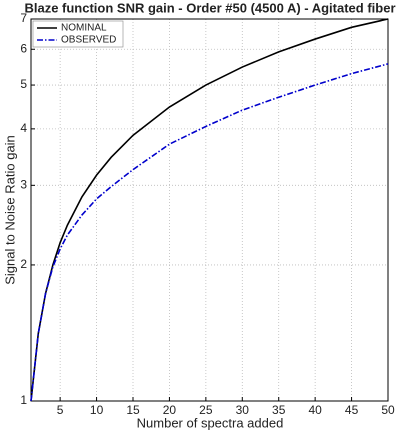  What do you see at coordinates (23, 264) in the screenshot?
I see `y-tick-label: 2` at bounding box center [23, 264].